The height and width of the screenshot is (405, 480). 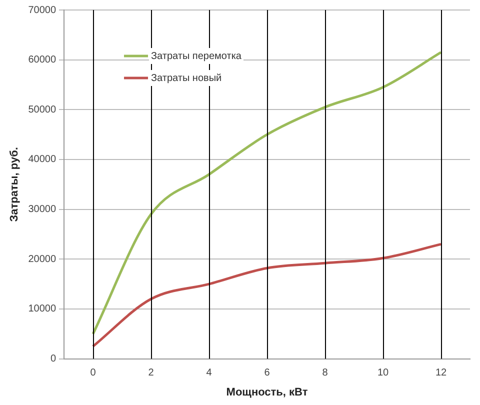 What do you see at coordinates (151, 373) in the screenshot?
I see `x-tick-label: 2` at bounding box center [151, 373].